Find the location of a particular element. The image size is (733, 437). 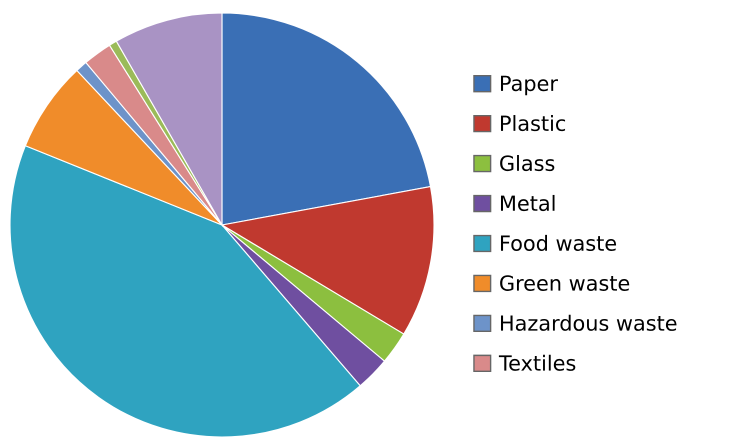

legend-label: Glass is located at coordinates (527, 163).